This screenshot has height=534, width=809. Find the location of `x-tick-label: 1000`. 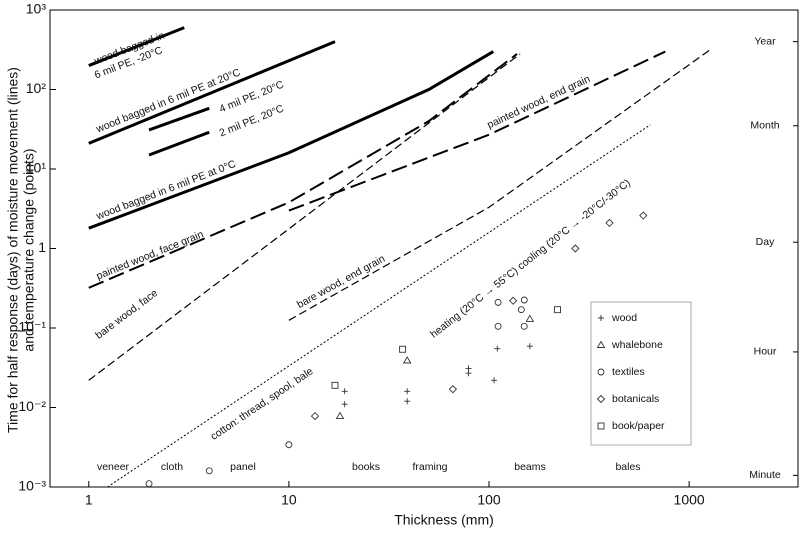

x-tick-label: 1000 is located at coordinates (689, 500).